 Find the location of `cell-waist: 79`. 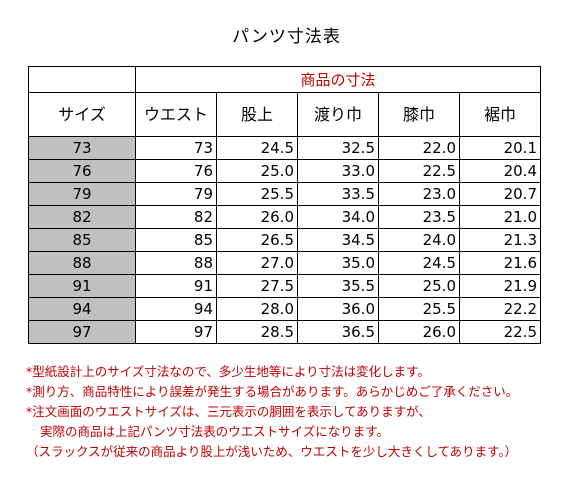

cell-waist: 79 is located at coordinates (176, 194).